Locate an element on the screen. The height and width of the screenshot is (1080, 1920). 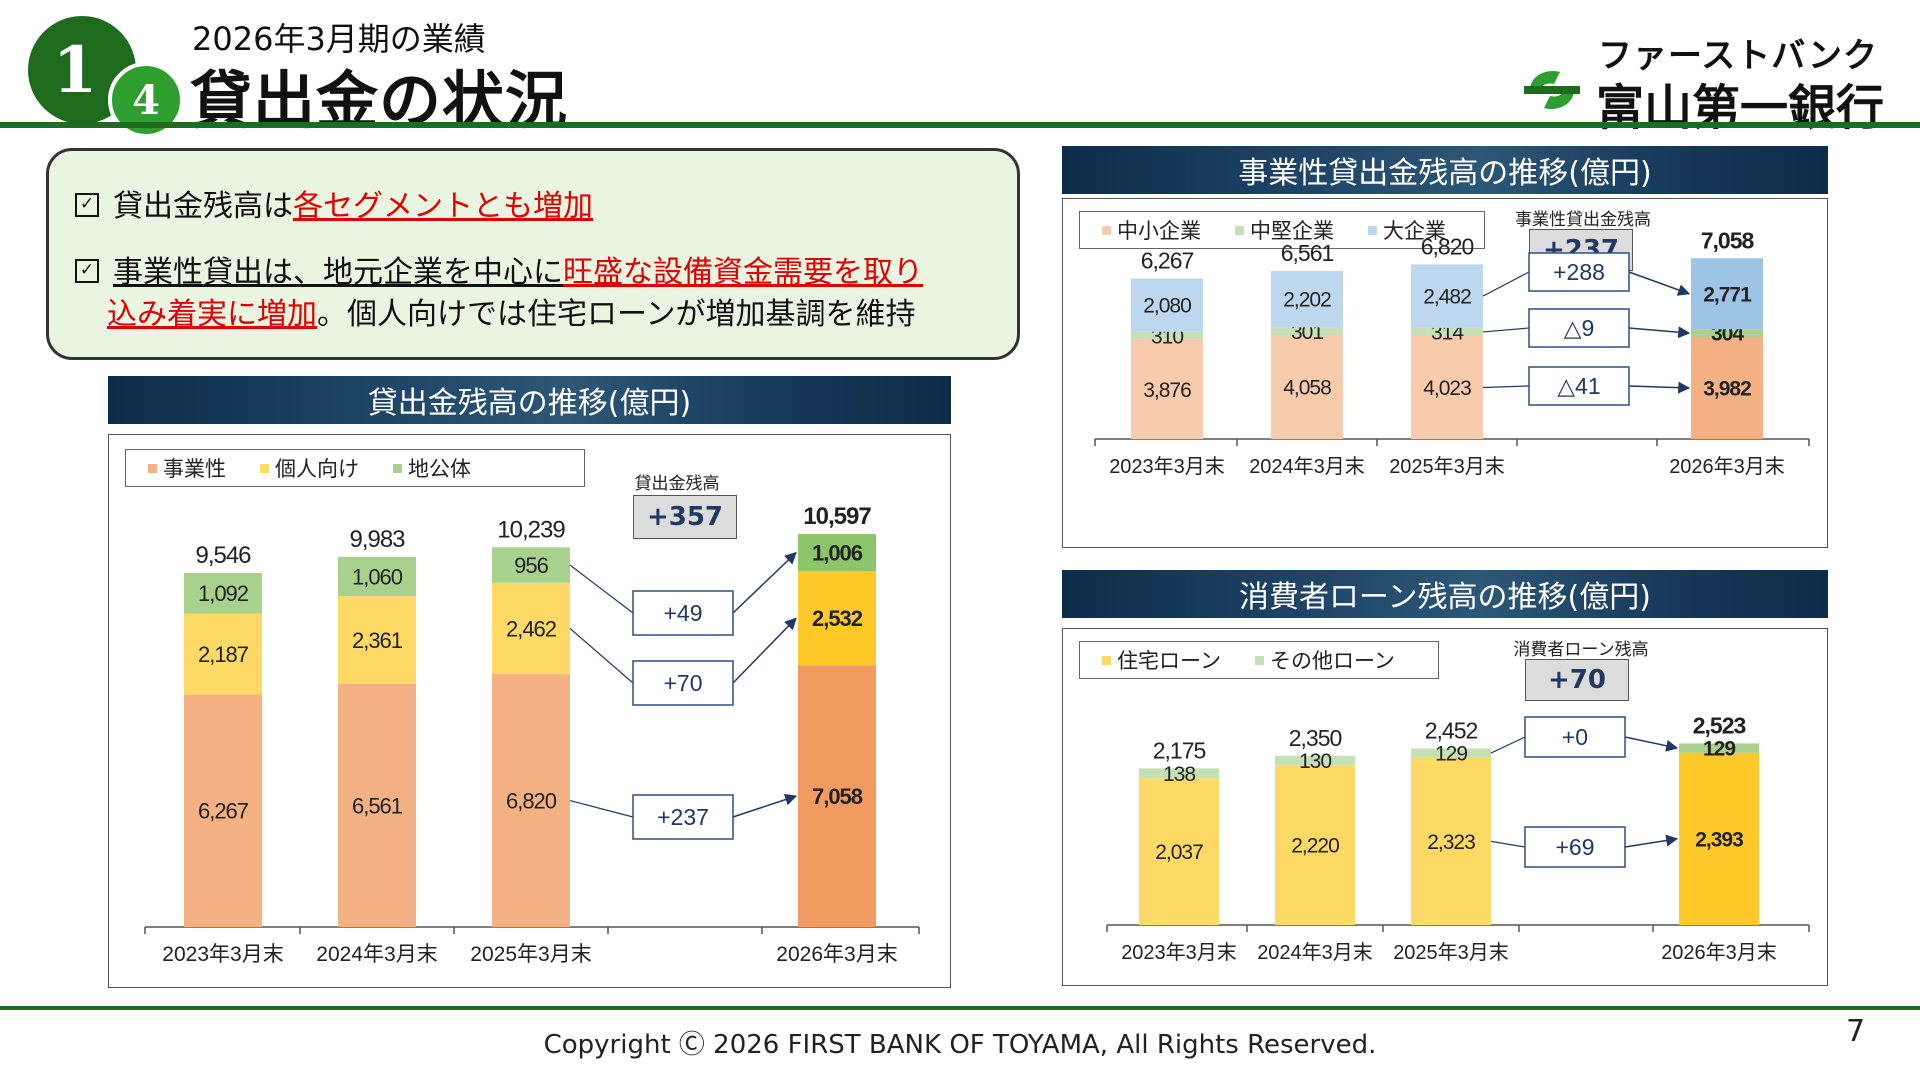
bar-total-label: 6,267 is located at coordinates (1167, 261).